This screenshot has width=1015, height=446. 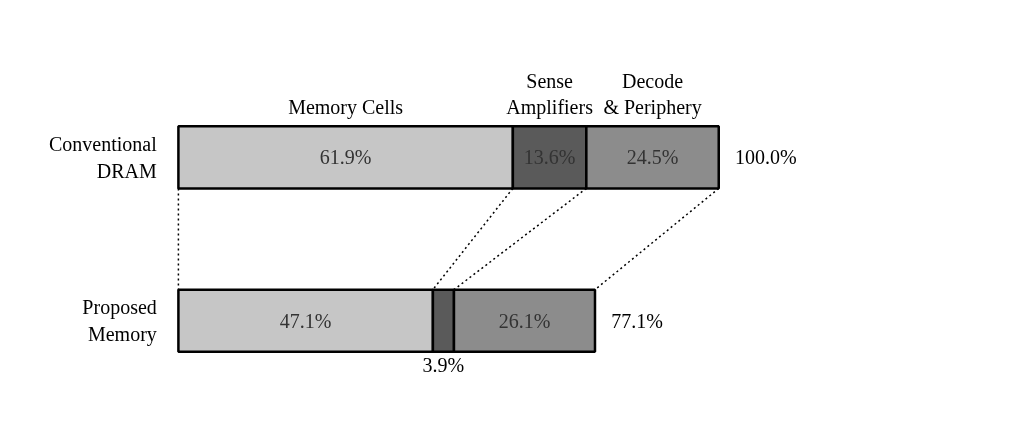 What do you see at coordinates (443, 365) in the screenshot?
I see `data-label: 3.9%` at bounding box center [443, 365].